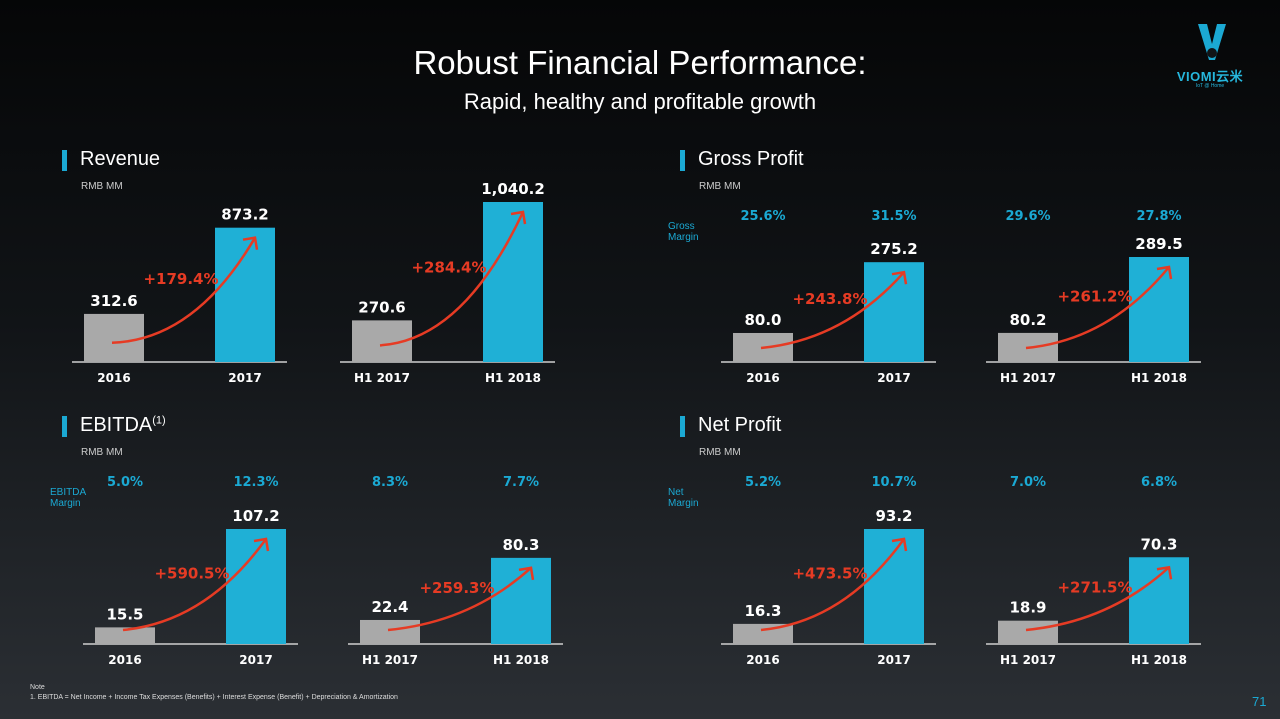 Image resolution: width=1280 pixels, height=719 pixels. Describe the element at coordinates (125, 482) in the screenshot. I see `margin-value: 5.0%` at that location.